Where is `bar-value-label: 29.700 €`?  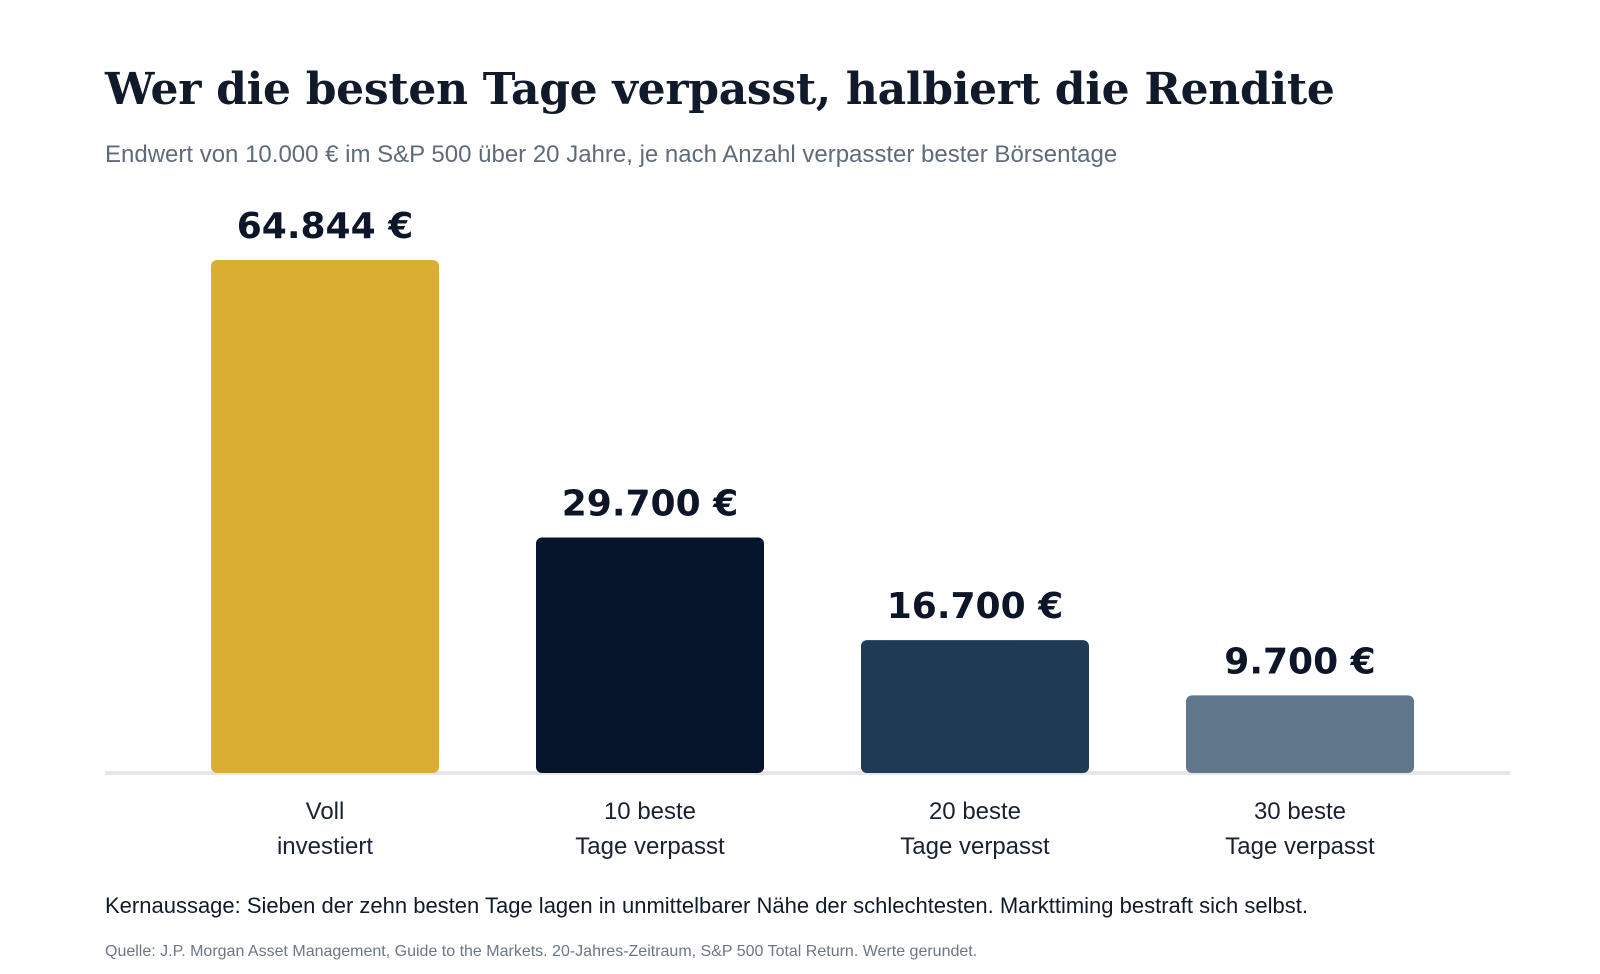 bar-value-label: 29.700 € is located at coordinates (650, 503).